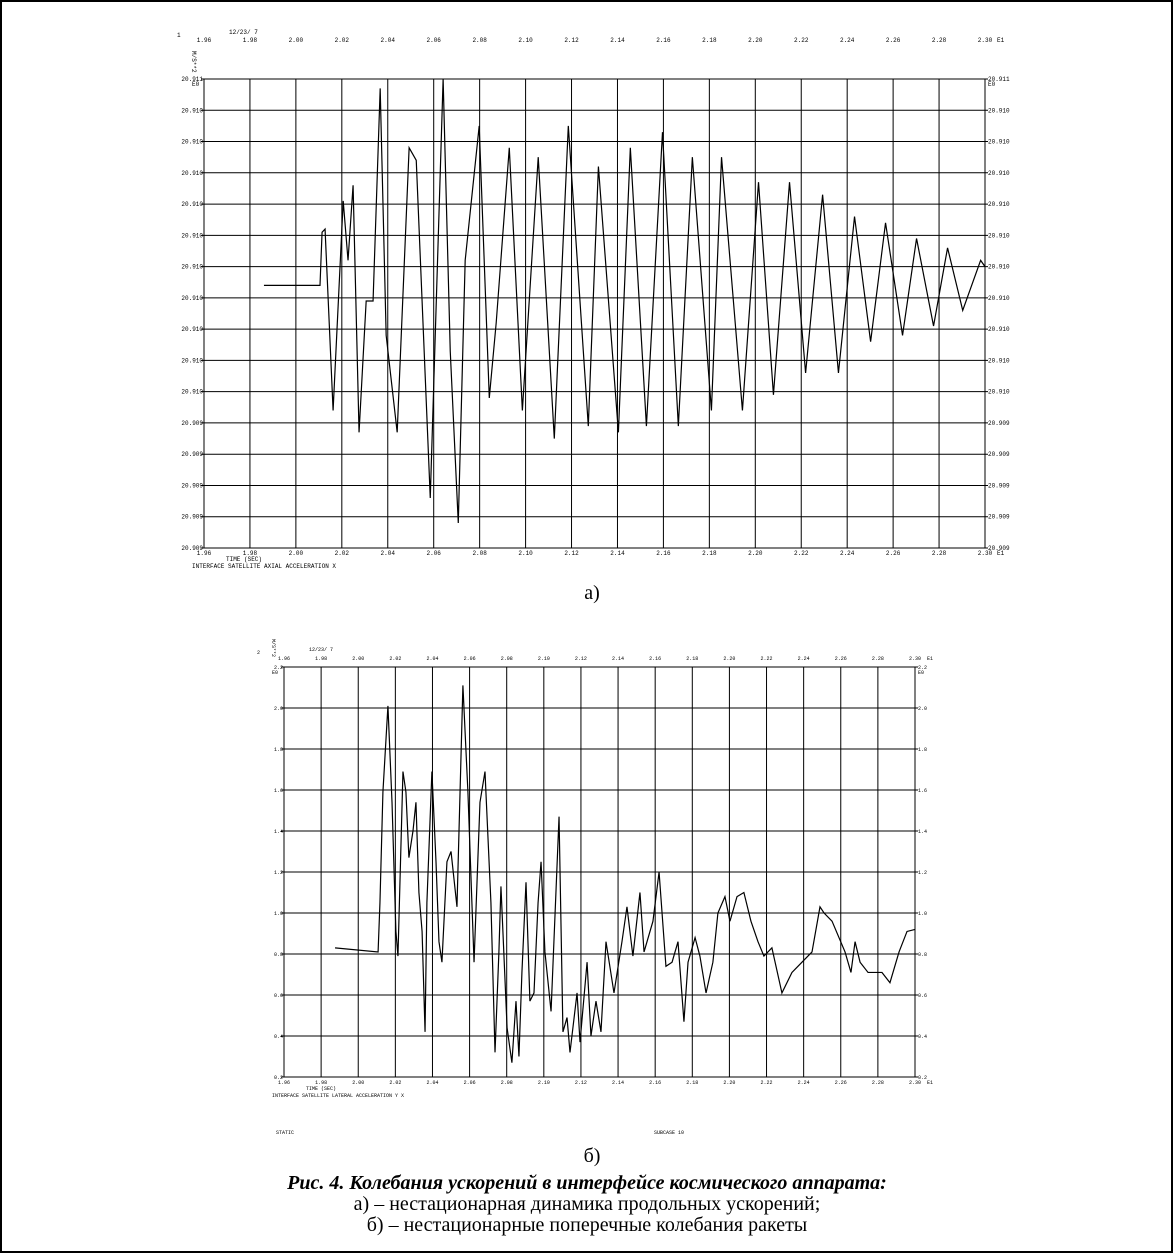  What do you see at coordinates (278, 1078) in the screenshot?
I see `y-tick-label: 0.2` at bounding box center [278, 1078].